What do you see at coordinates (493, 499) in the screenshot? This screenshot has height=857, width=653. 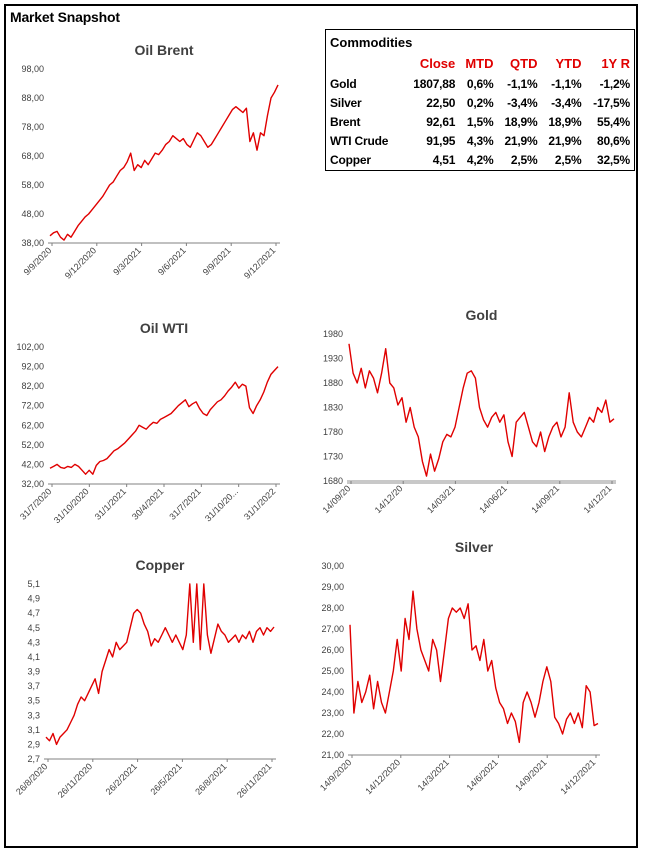 I see `x-tick-label: 14/06/21` at bounding box center [493, 499].